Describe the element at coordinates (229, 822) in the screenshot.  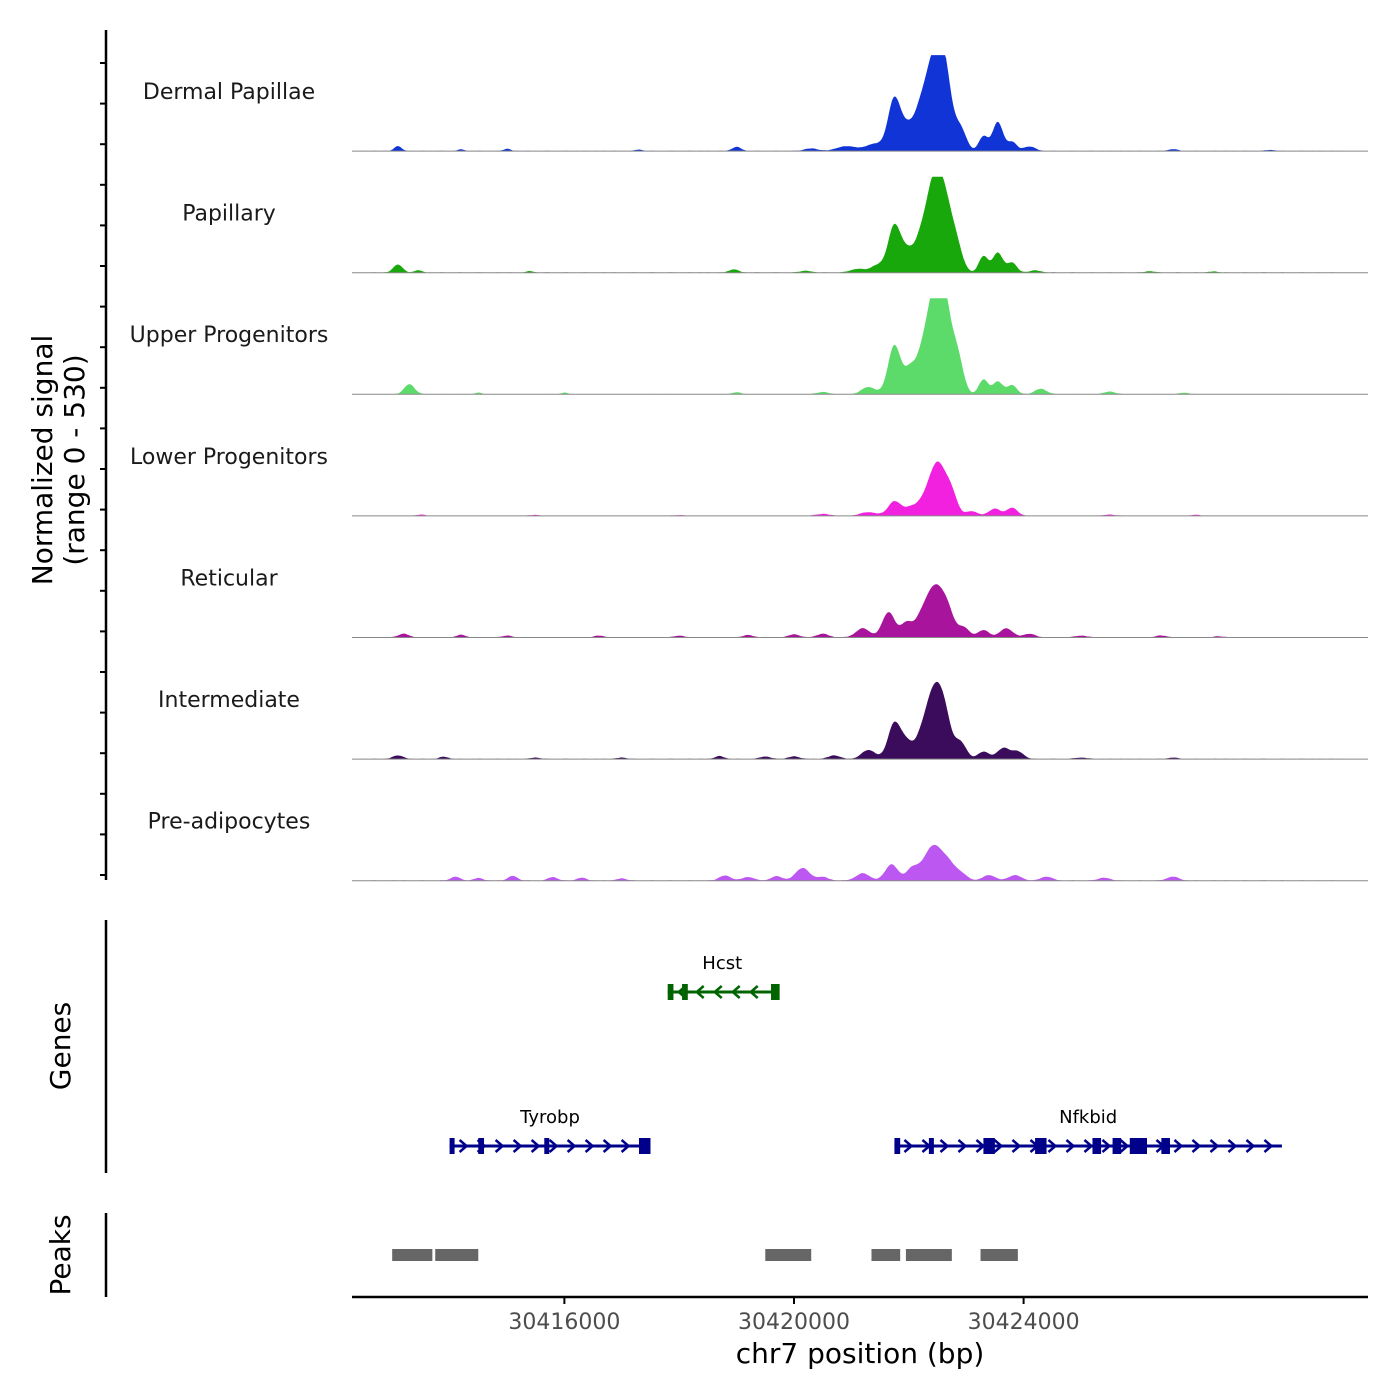
I see `track-label-pre-adipocytes: Pre-adipocytes` at that location.